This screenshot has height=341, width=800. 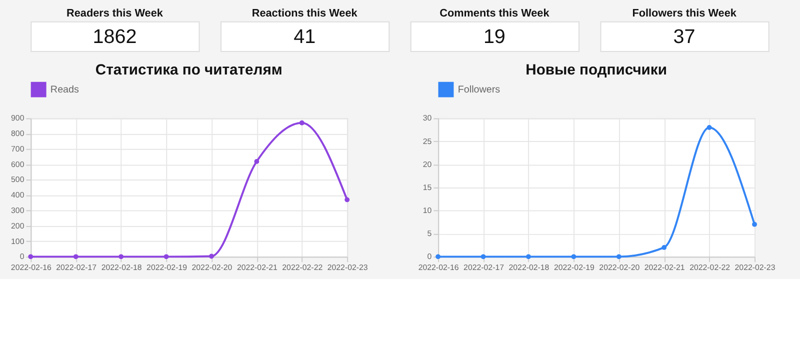 What do you see at coordinates (427, 164) in the screenshot?
I see `y-tick-label: 20` at bounding box center [427, 164].